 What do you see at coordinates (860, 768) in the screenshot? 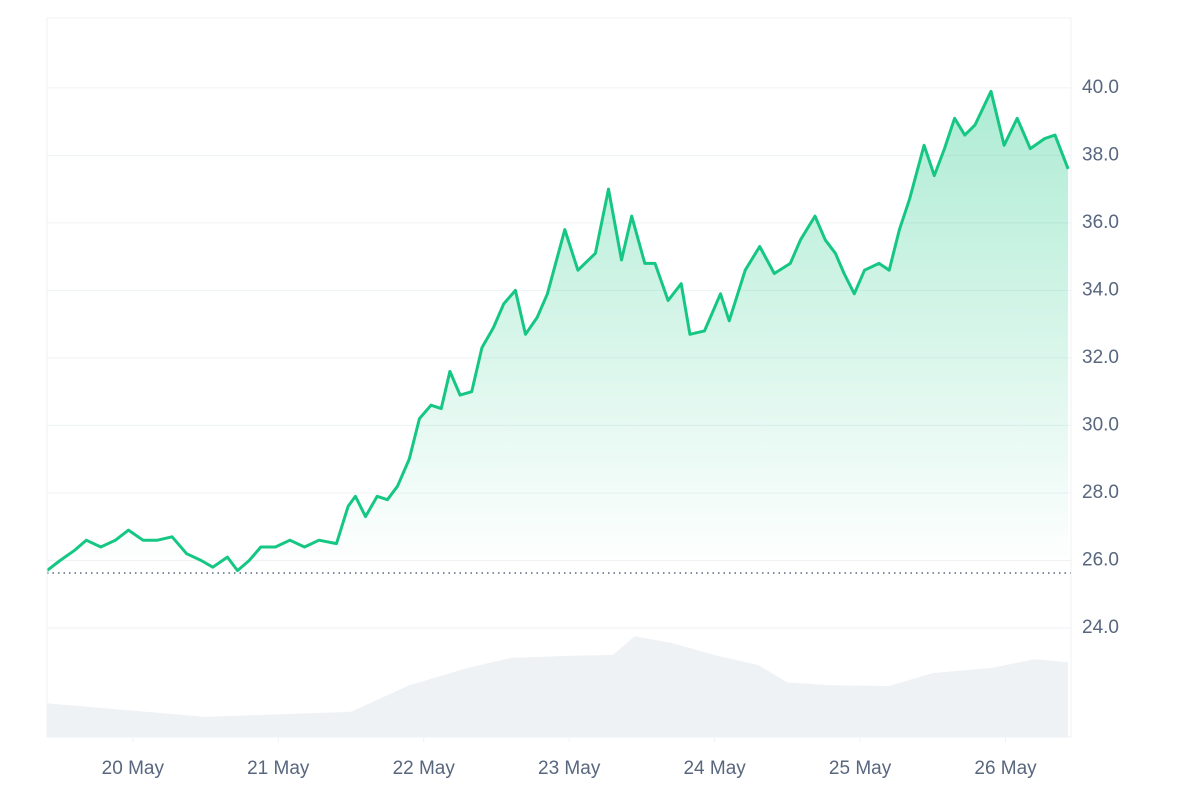
I see `x-tick-label: 25 May` at bounding box center [860, 768].